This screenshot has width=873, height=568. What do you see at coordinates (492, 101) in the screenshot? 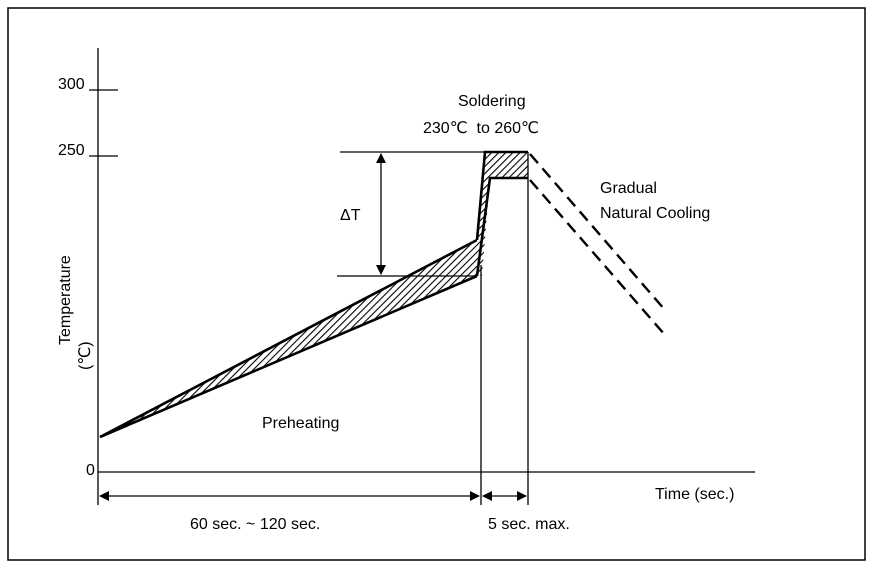
I see `soldering-label: Soldering` at bounding box center [492, 101].